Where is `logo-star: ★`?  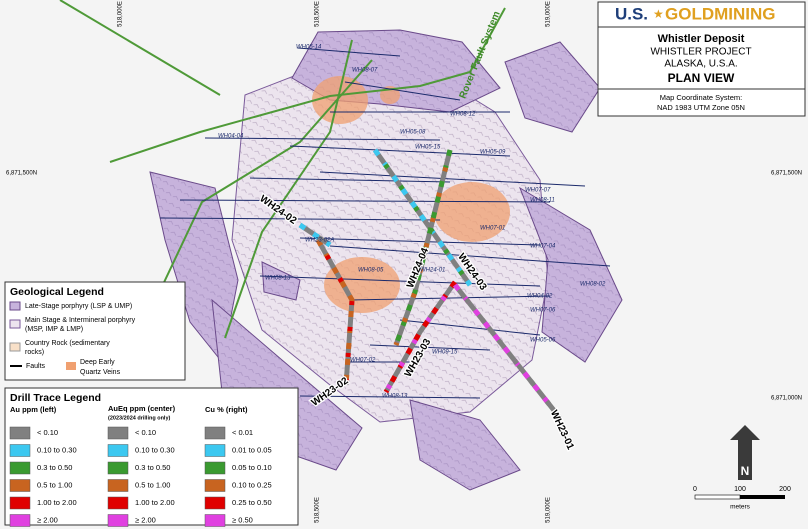
logo-star: ★ is located at coordinates (658, 14).